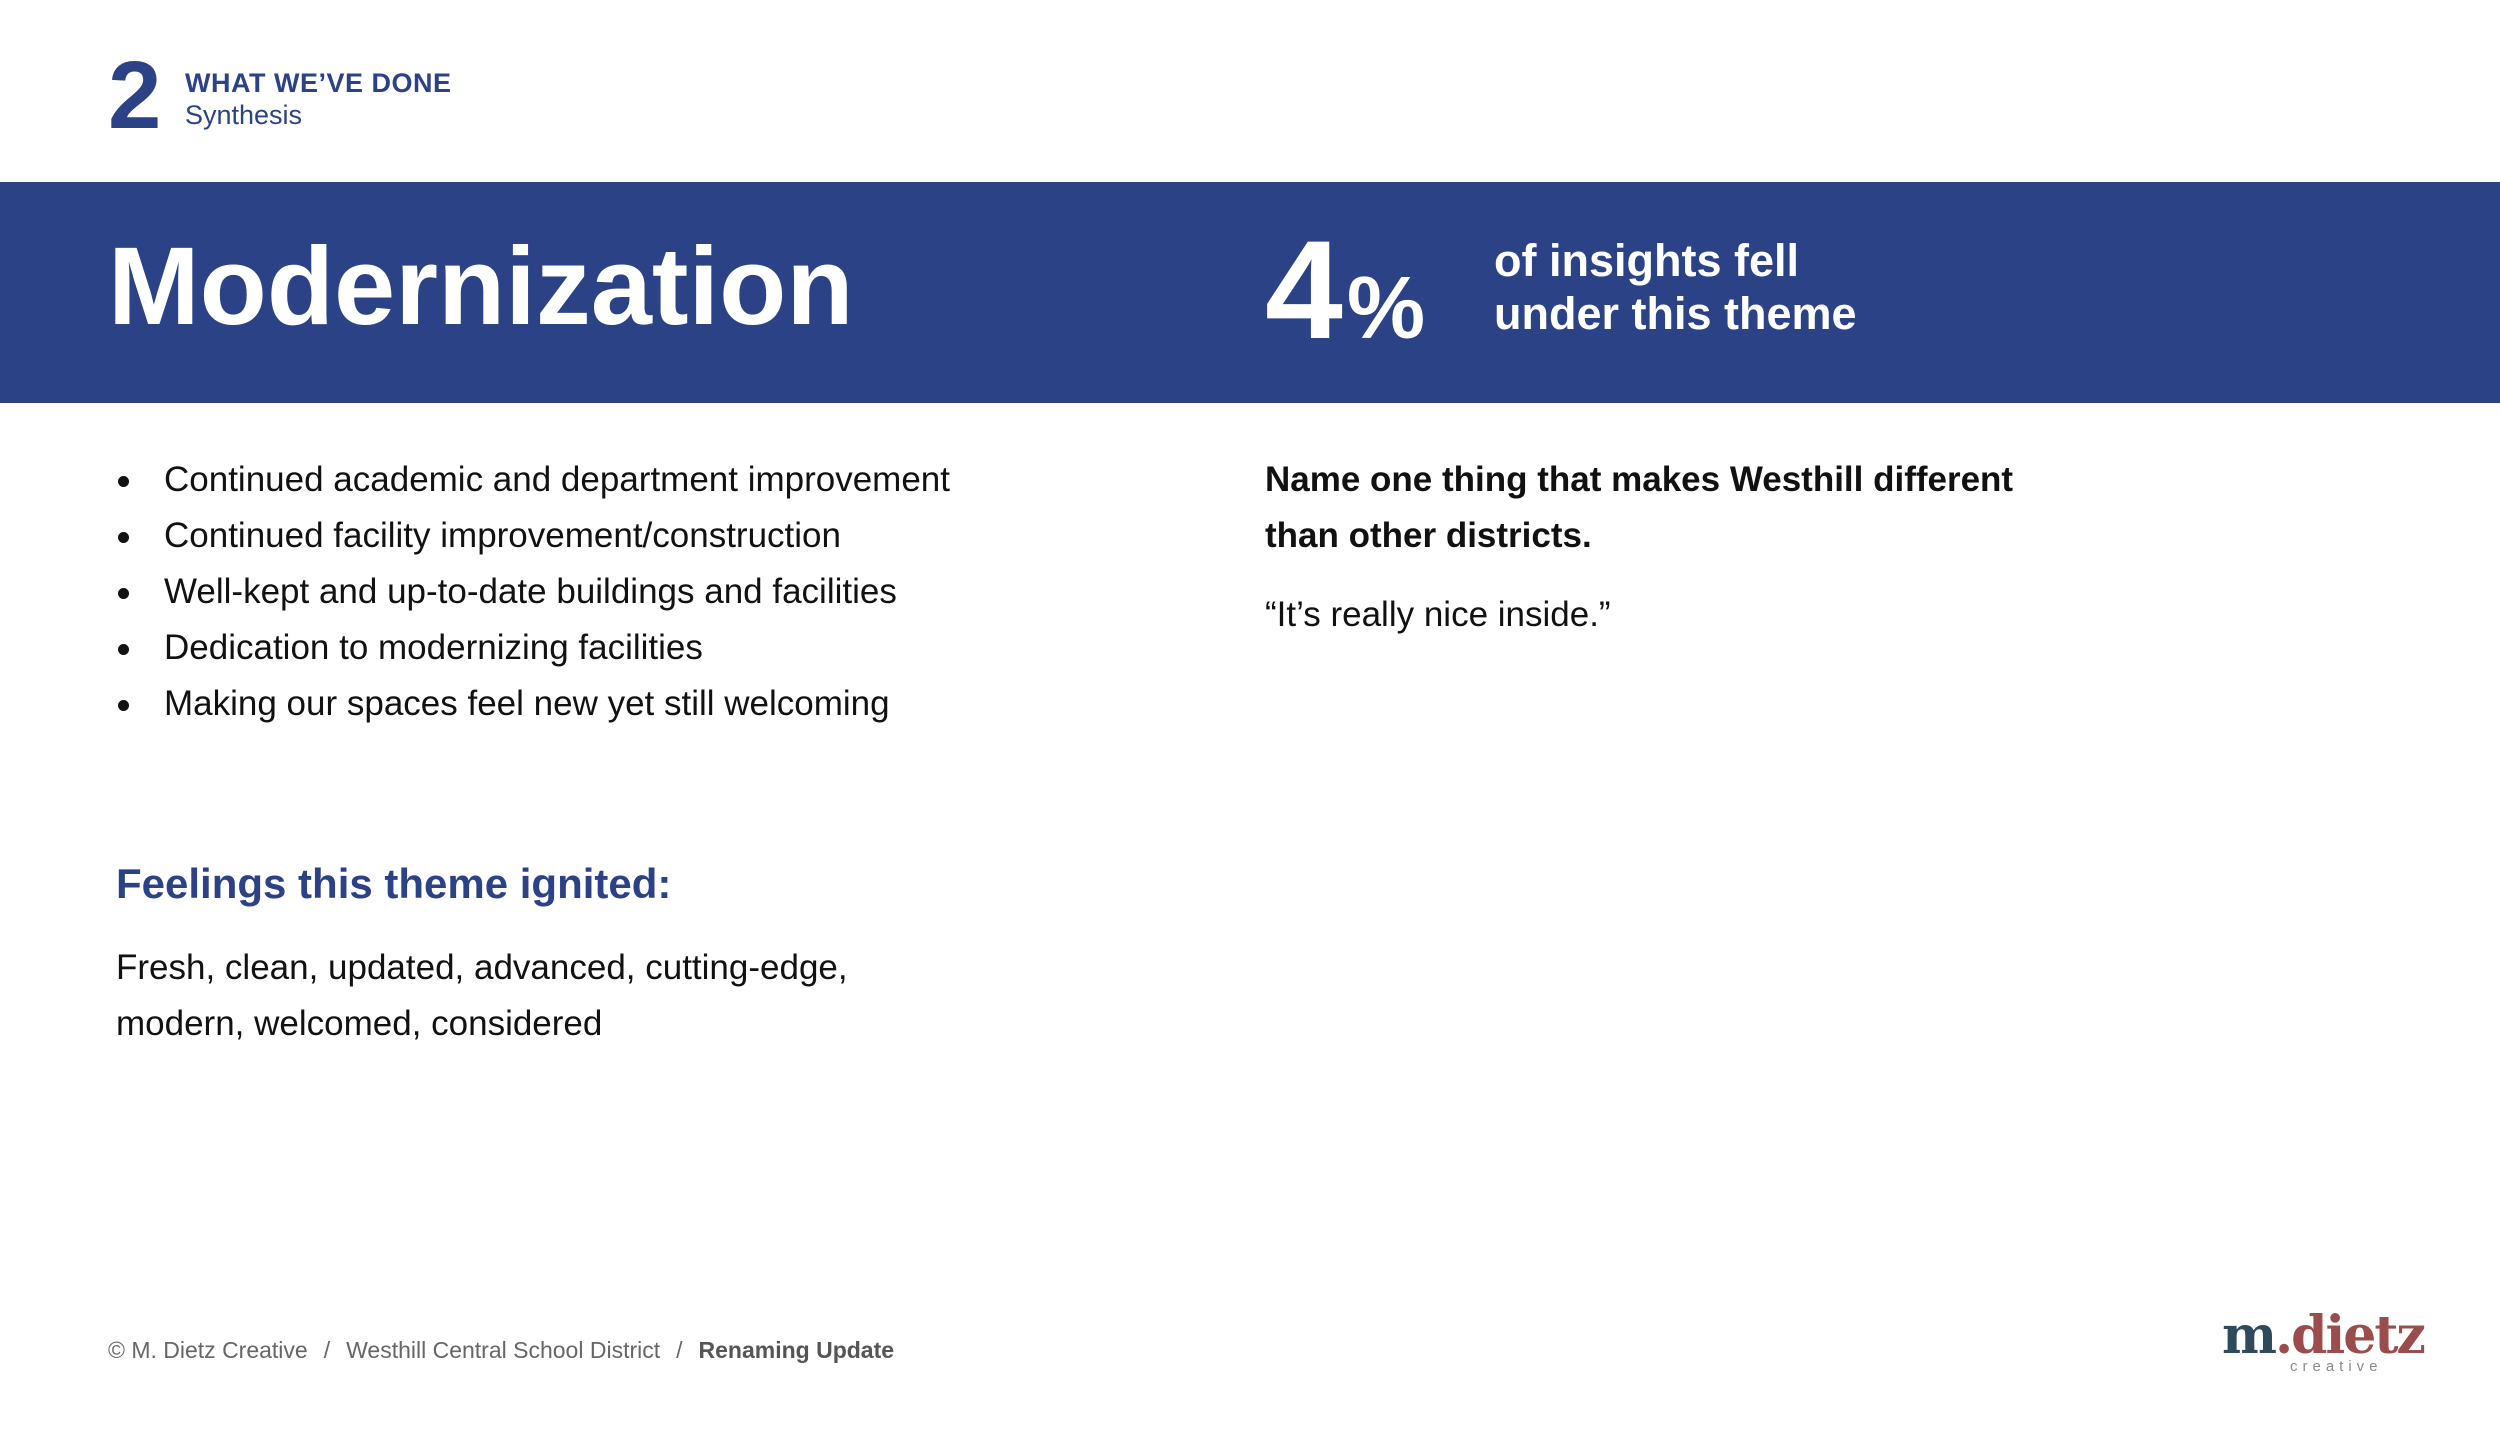 The image size is (2500, 1442). Describe the element at coordinates (796, 1350) in the screenshot. I see `footer-project: Renaming Update` at that location.